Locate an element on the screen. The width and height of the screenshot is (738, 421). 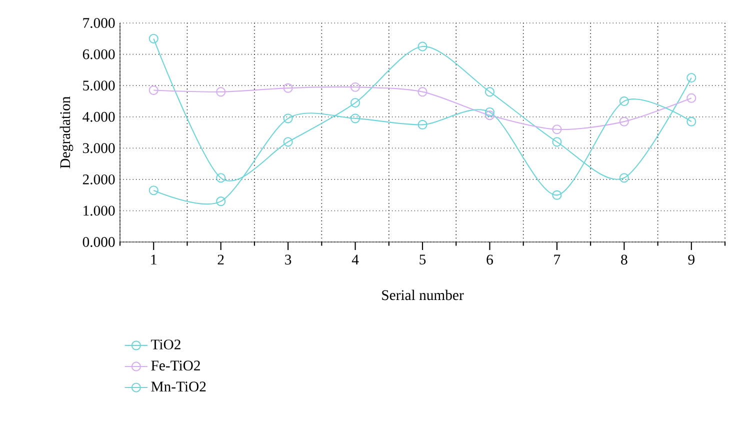
x-axis-title: Serial number is located at coordinates (423, 295).